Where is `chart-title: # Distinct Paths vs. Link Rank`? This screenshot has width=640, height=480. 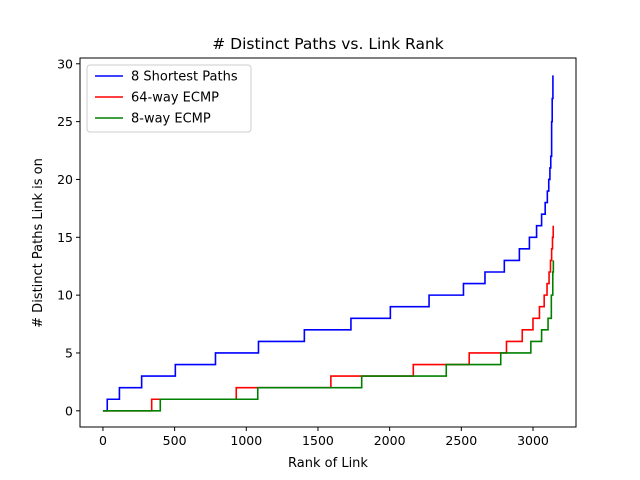 chart-title: # Distinct Paths vs. Link Rank is located at coordinates (328, 44).